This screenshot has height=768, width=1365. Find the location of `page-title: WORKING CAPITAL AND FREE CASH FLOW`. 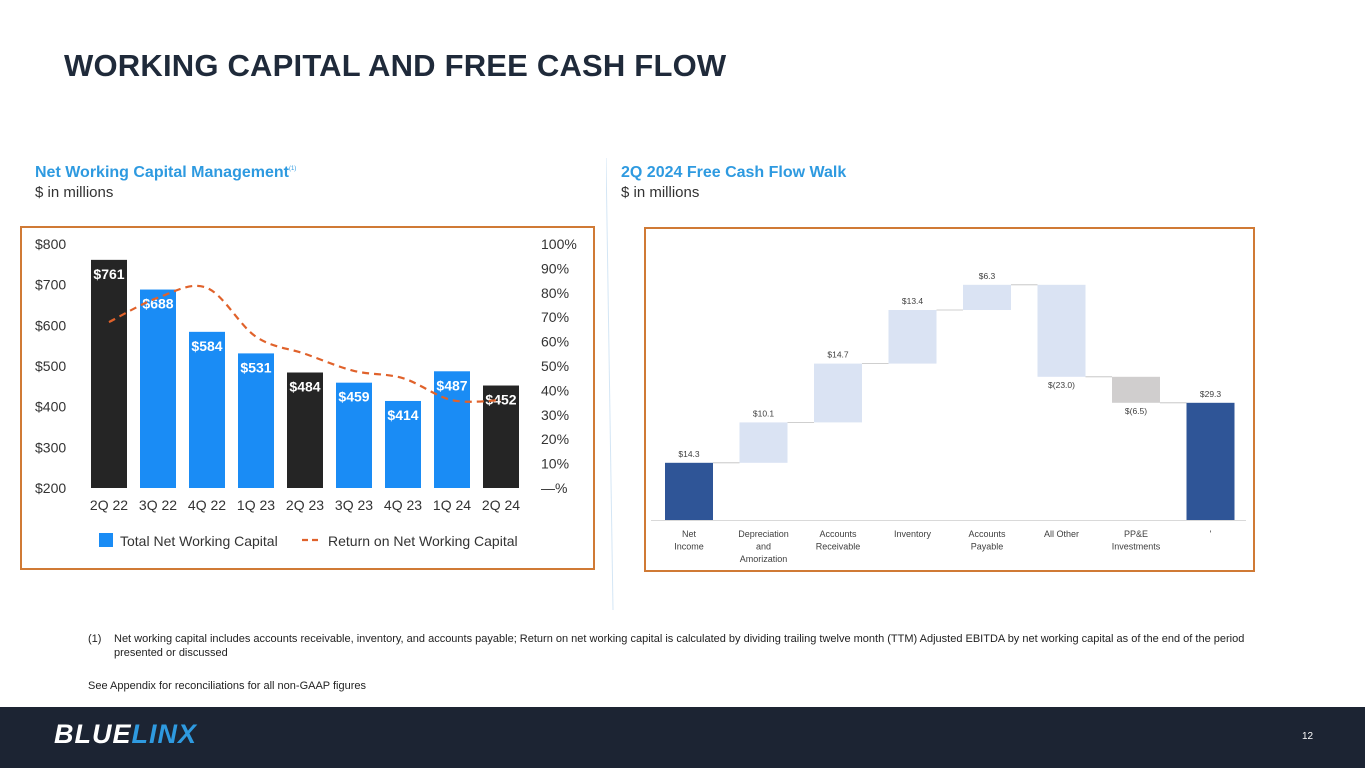

page-title: WORKING CAPITAL AND FREE CASH FLOW is located at coordinates (395, 65).